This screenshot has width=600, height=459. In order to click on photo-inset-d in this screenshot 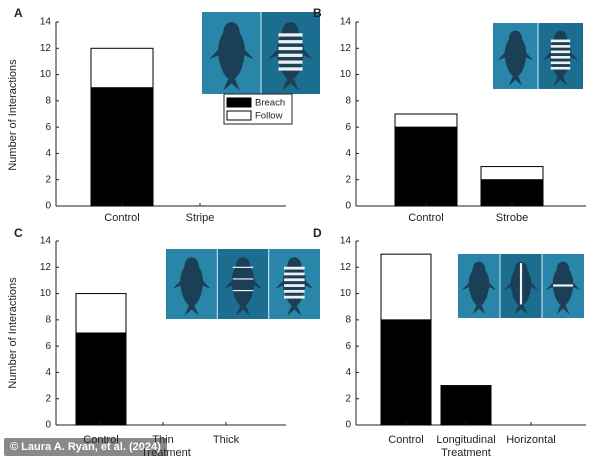, I will do `click(521, 286)`.